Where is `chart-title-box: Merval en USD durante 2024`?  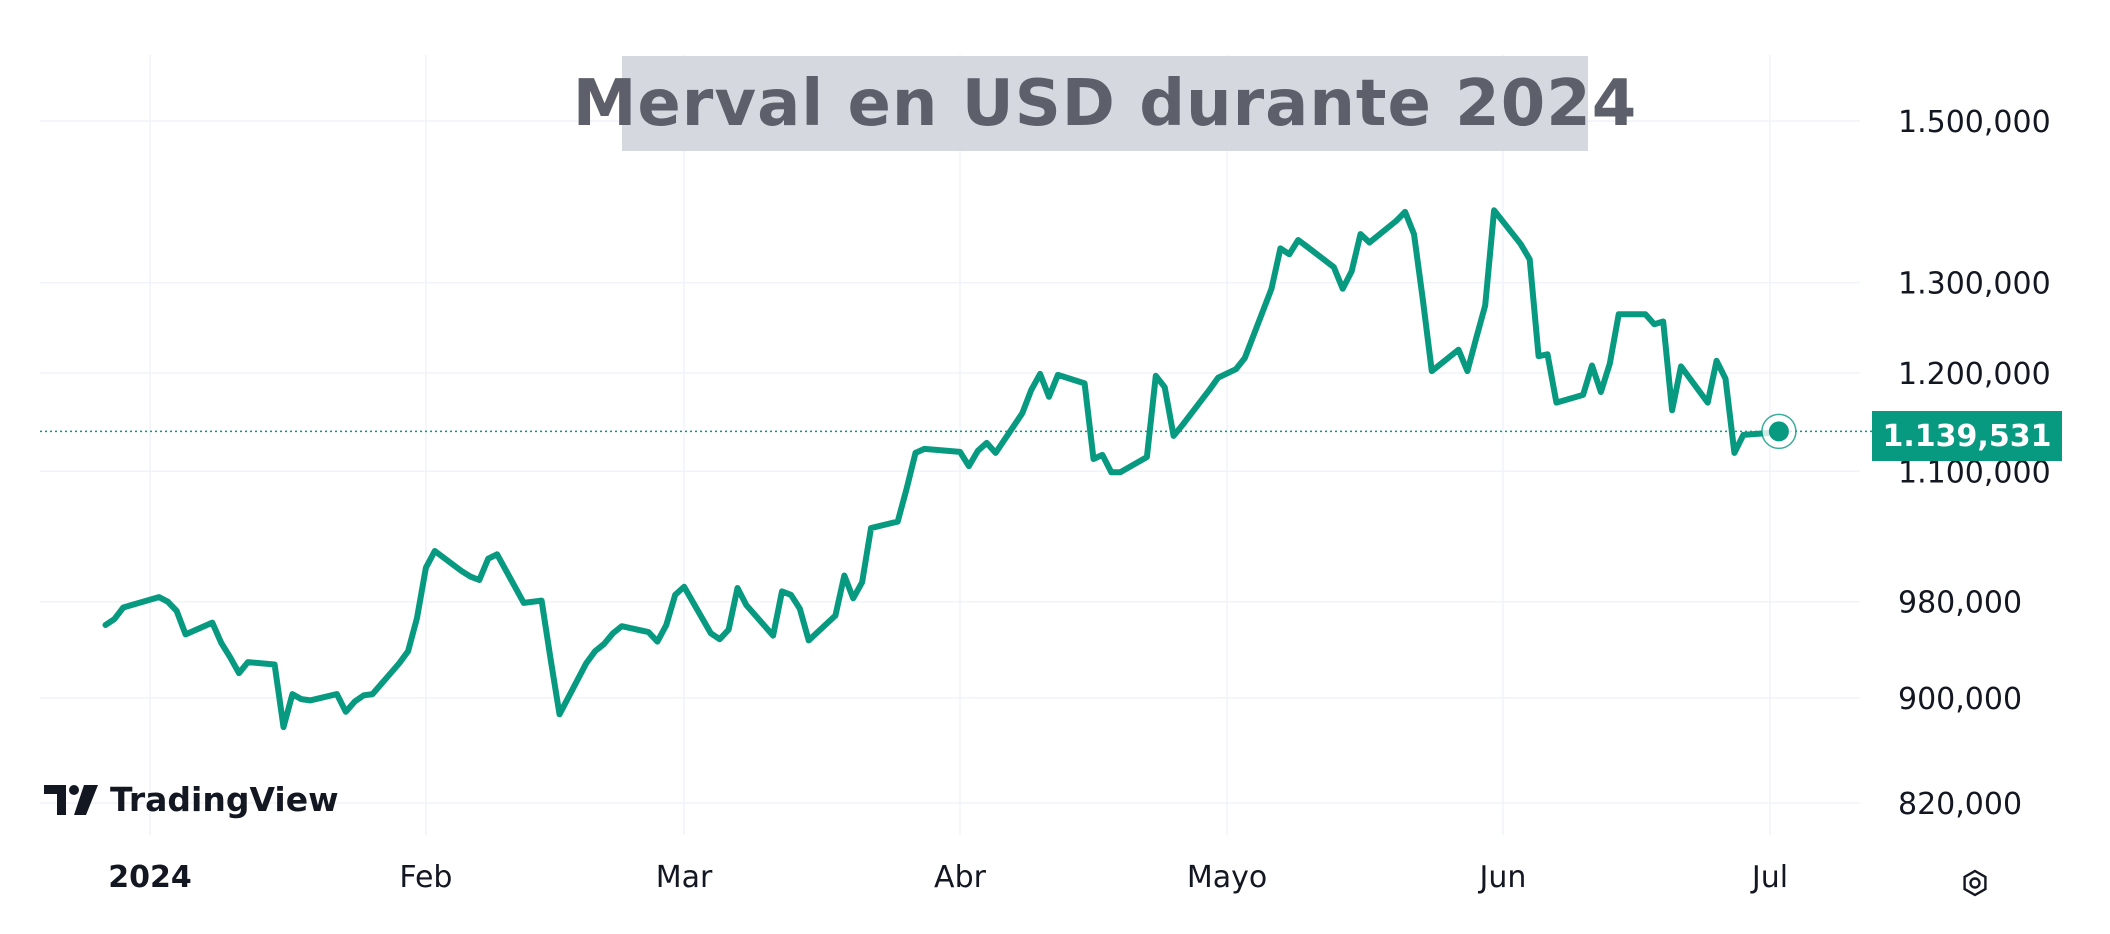 chart-title-box: Merval en USD durante 2024 is located at coordinates (1104, 103).